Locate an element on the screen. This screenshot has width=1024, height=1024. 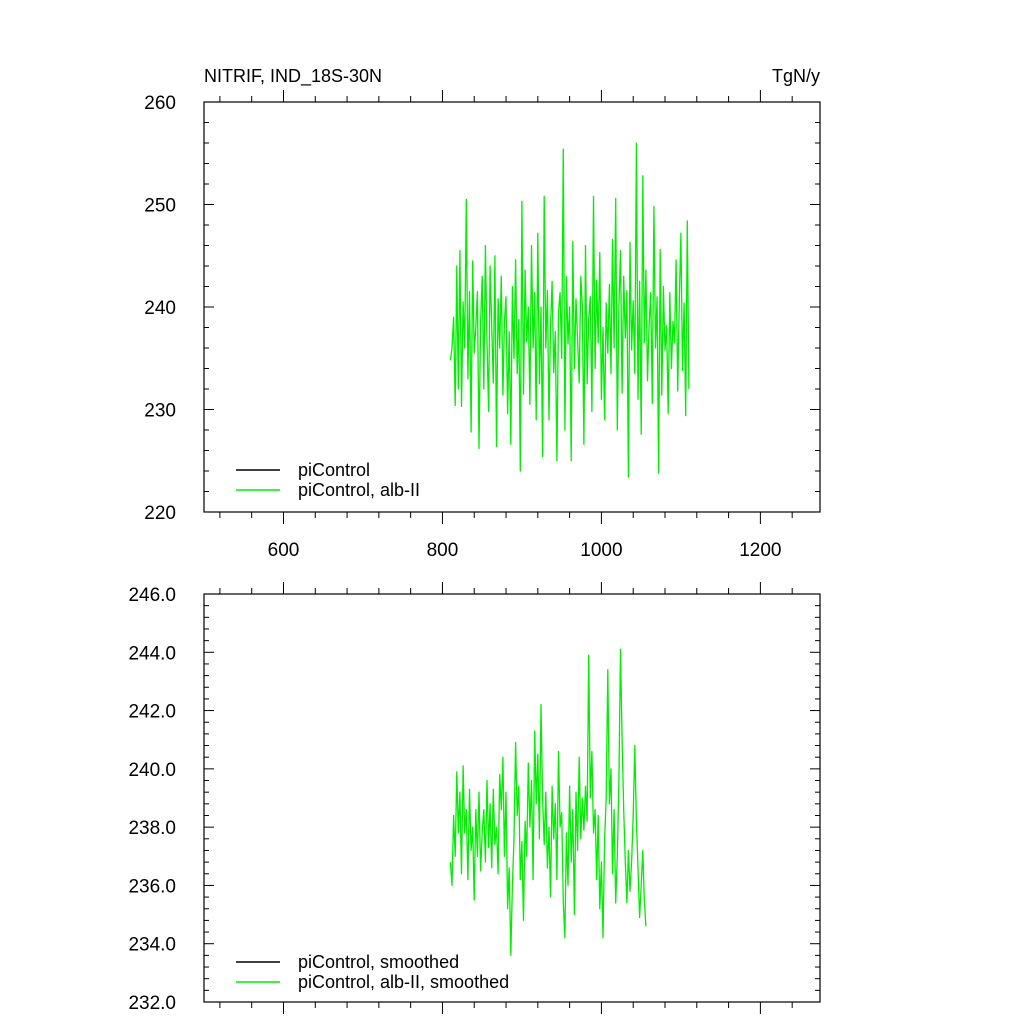
y-tick-label: 232.0 is located at coordinates (152, 1003).